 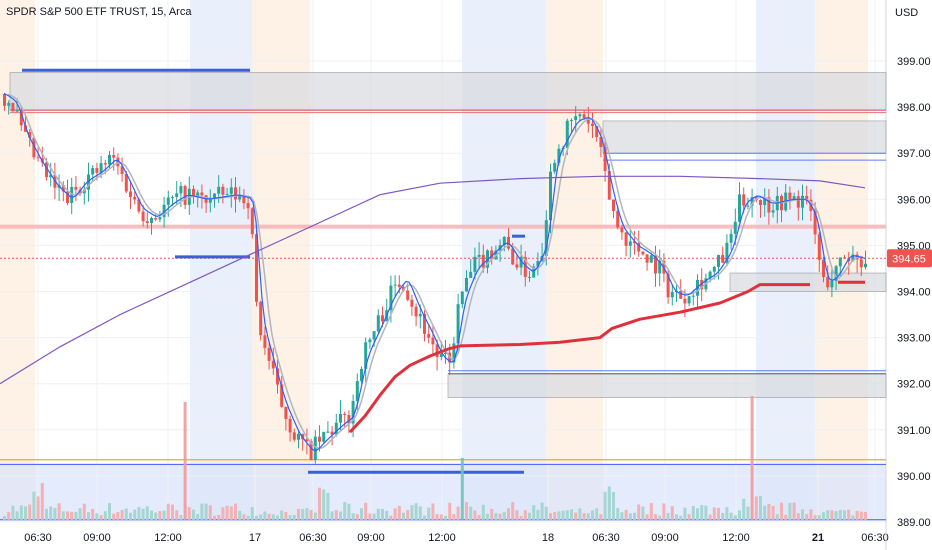 I want to click on pink-level, so click(x=443, y=226).